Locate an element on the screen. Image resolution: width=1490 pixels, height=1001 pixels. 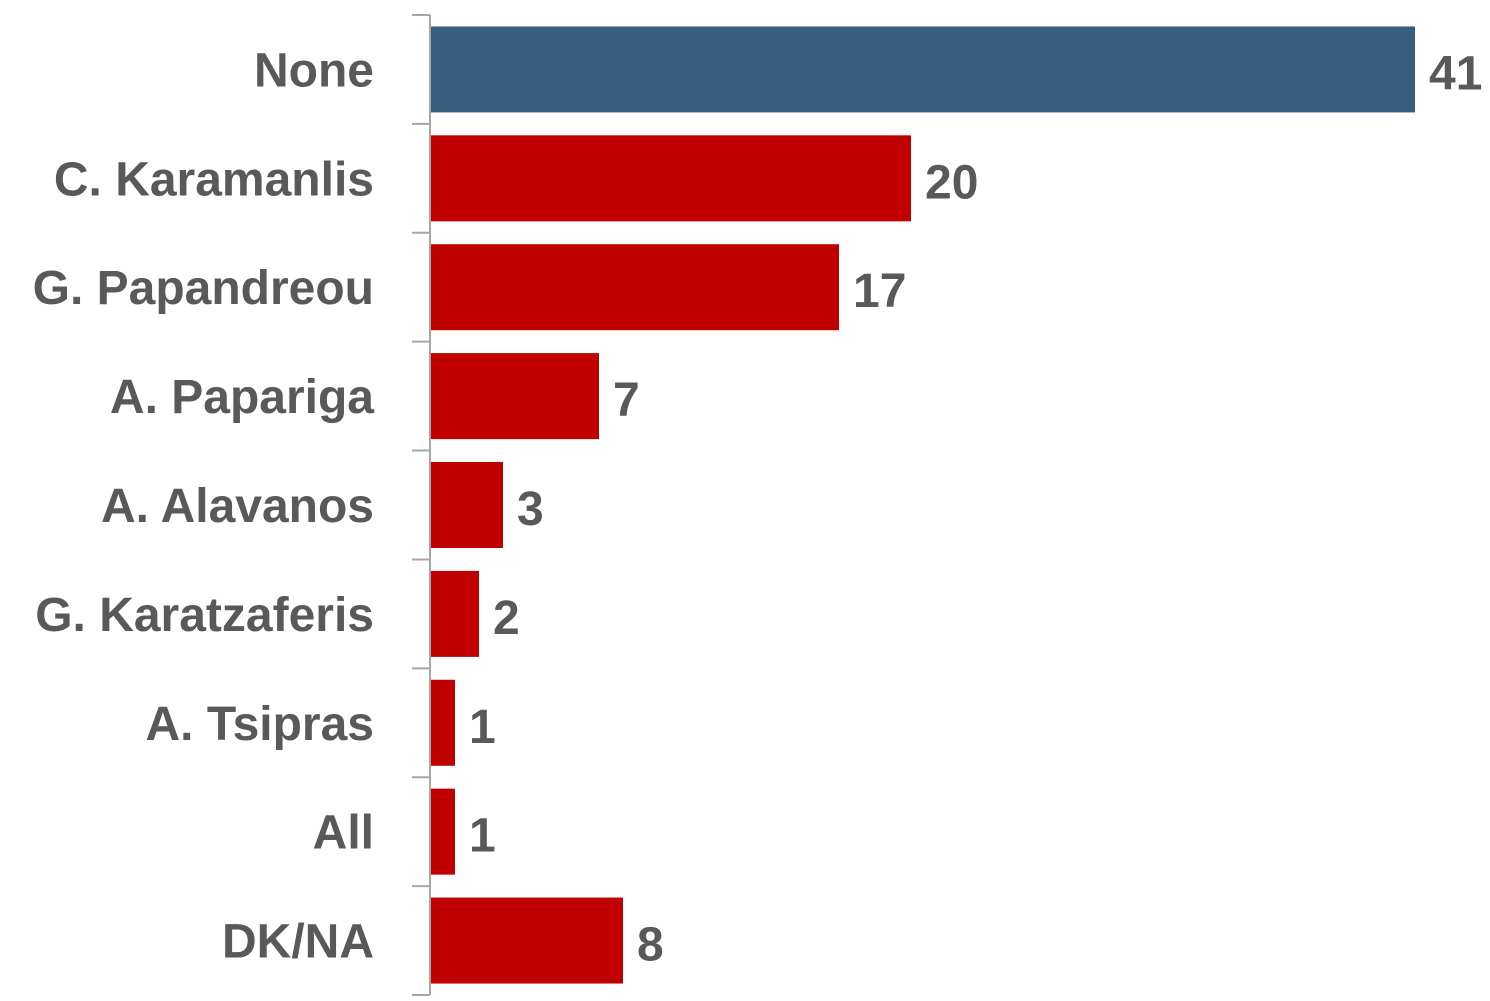
bar-none is located at coordinates (923, 69).